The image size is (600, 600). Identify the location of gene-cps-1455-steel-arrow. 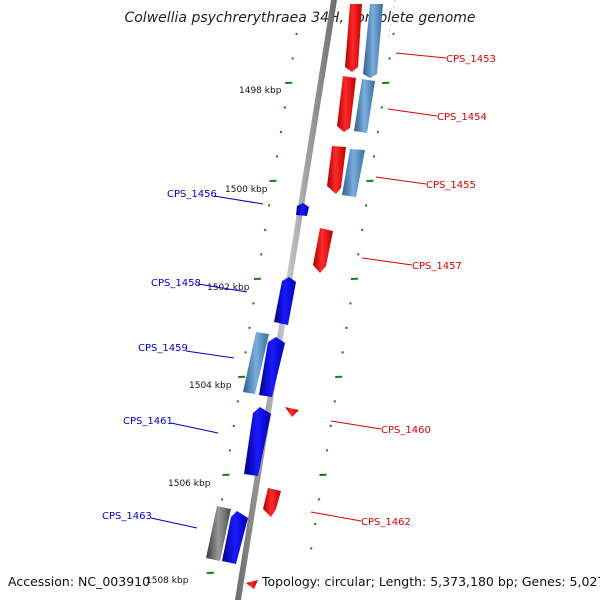
(353, 173).